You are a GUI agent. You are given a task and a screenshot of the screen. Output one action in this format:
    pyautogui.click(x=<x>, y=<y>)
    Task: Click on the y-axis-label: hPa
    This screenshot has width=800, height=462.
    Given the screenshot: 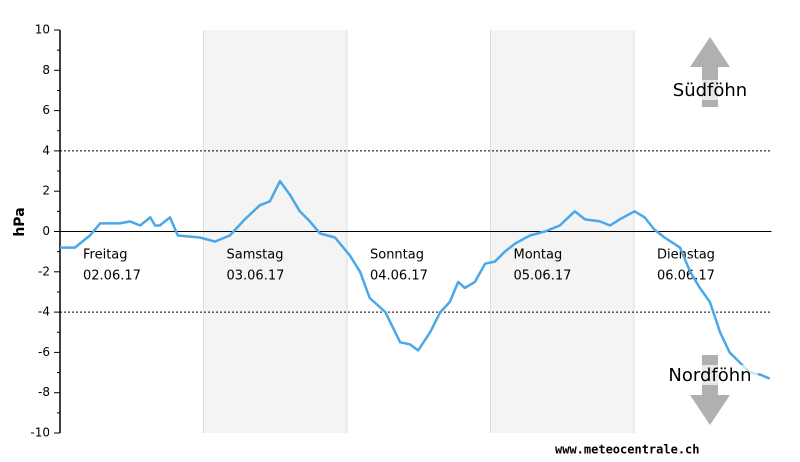 What is the action you would take?
    pyautogui.click(x=20, y=221)
    